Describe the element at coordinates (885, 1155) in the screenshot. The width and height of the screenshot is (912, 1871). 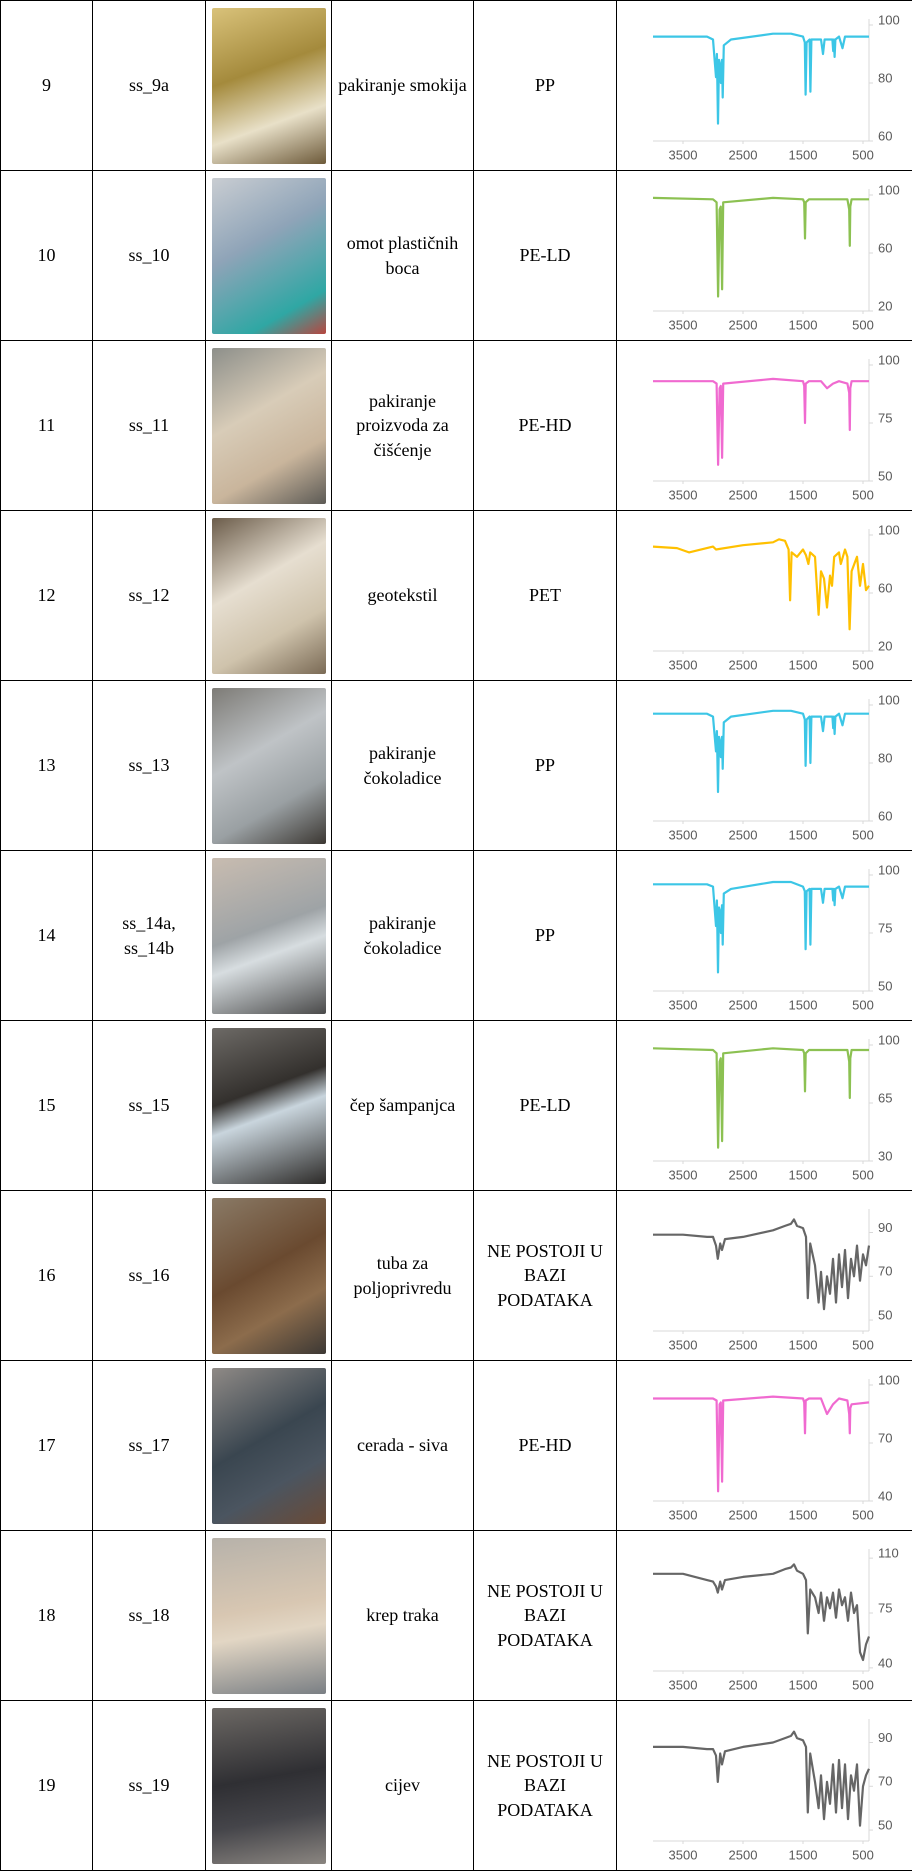
I see `y-tick-label: 30` at that location.